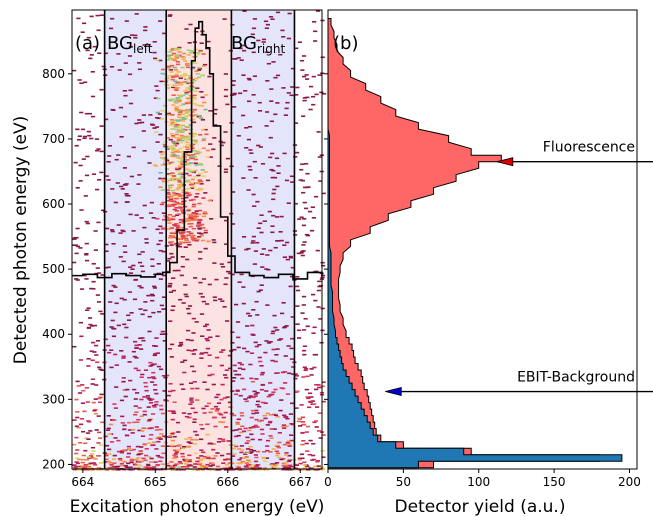 The width and height of the screenshot is (653, 517). I want to click on hit-1951, so click(164, 181).